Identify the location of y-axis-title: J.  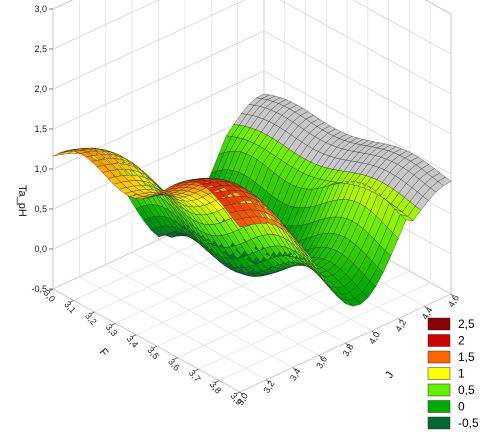
(389, 375).